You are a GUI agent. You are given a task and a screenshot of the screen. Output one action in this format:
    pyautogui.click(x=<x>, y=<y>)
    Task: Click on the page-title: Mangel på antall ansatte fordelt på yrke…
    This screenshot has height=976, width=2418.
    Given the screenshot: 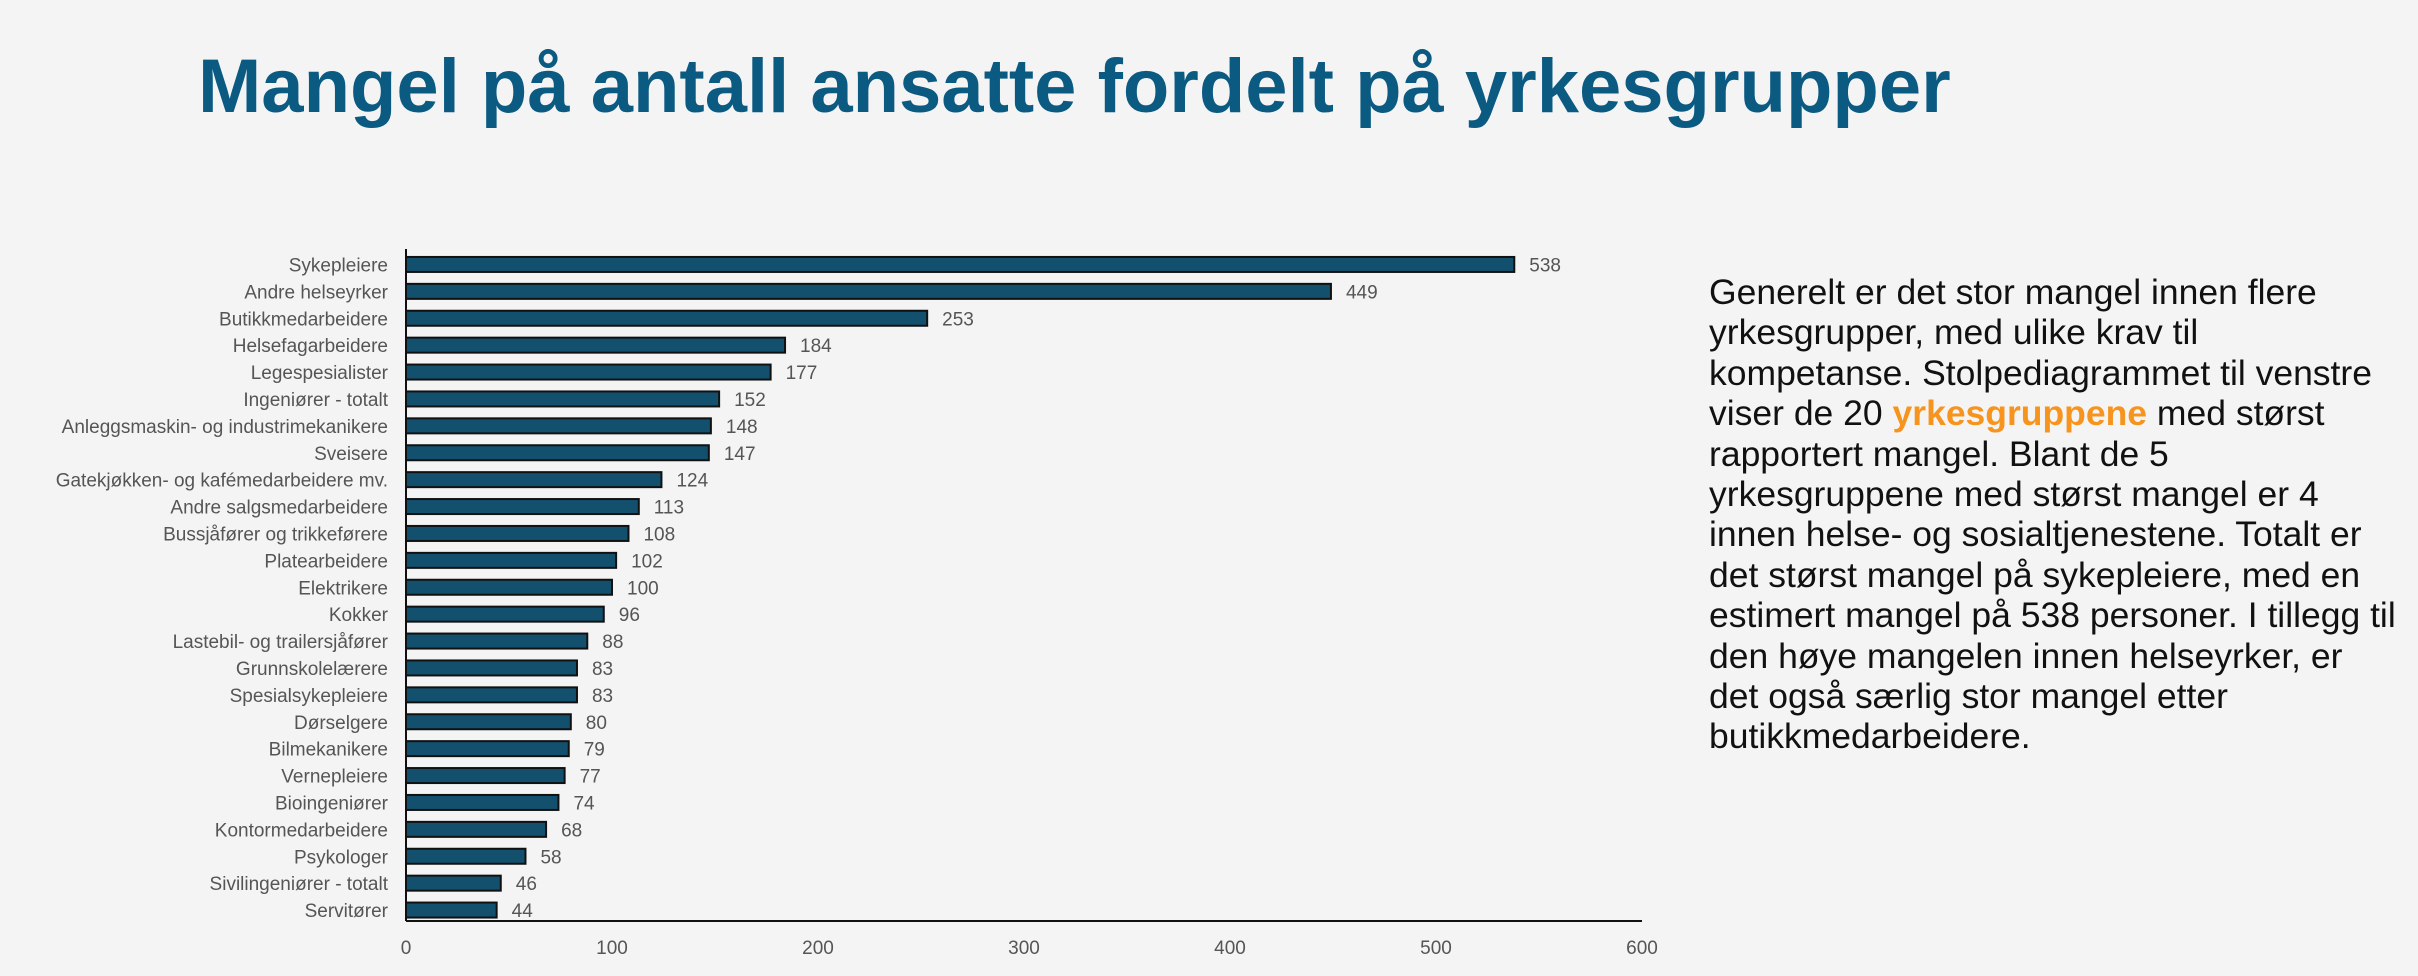 What is the action you would take?
    pyautogui.click(x=1074, y=86)
    